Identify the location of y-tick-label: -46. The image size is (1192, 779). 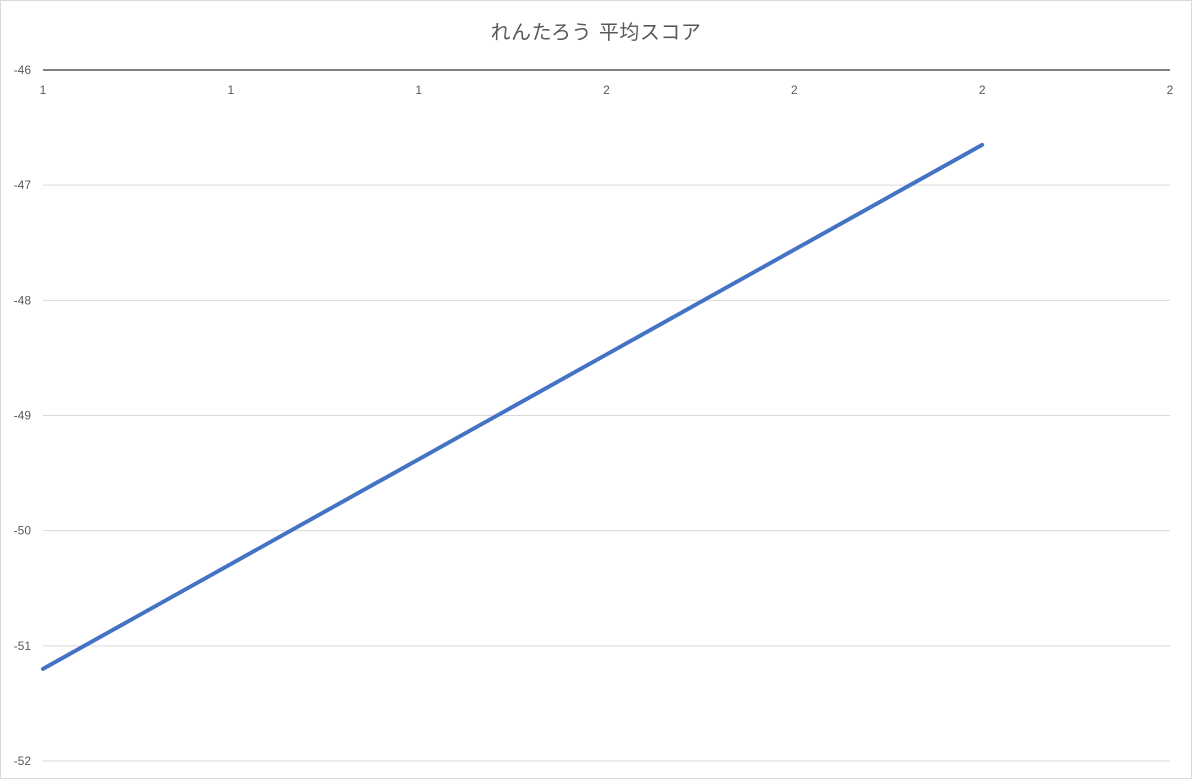
(23, 70).